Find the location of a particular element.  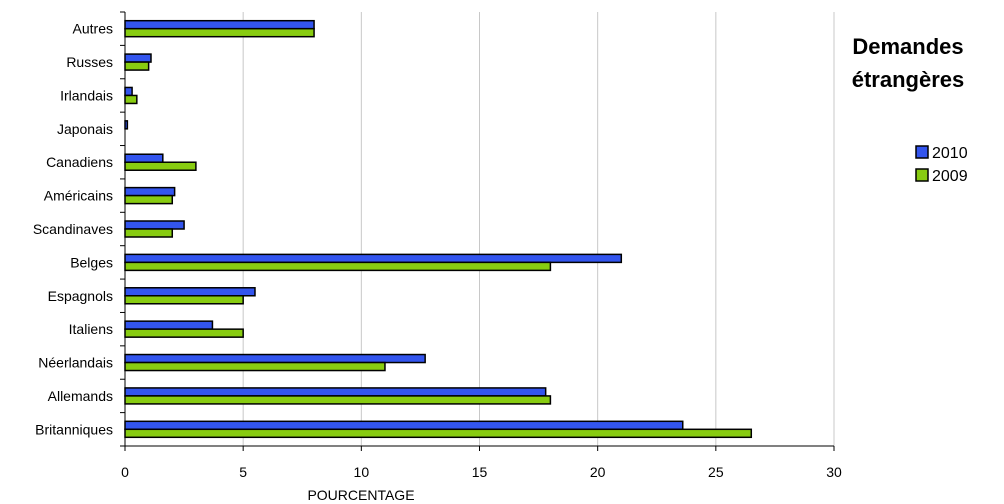

category-label-scandinaves: Scandinaves is located at coordinates (73, 229).